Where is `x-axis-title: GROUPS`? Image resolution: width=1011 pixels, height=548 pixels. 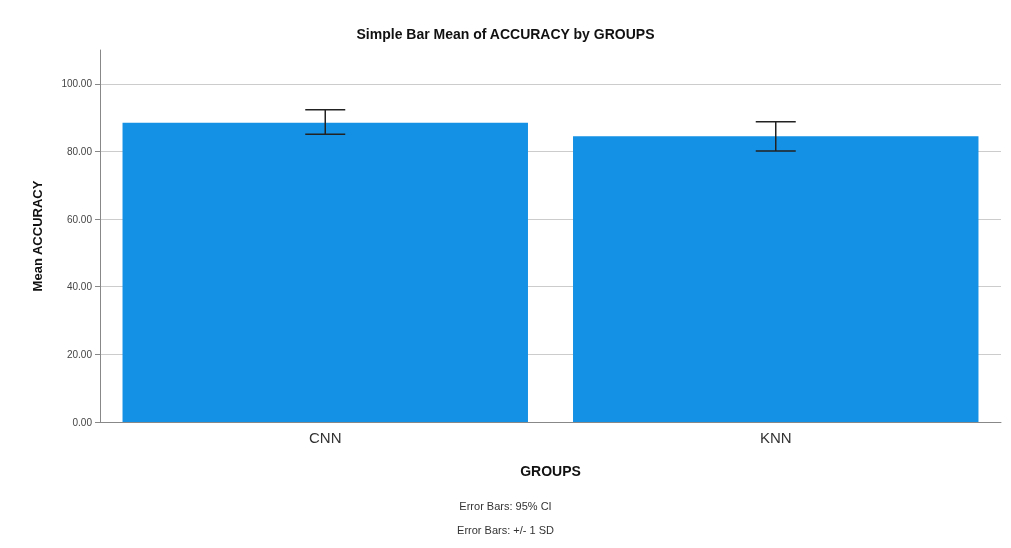 x-axis-title: GROUPS is located at coordinates (550, 471).